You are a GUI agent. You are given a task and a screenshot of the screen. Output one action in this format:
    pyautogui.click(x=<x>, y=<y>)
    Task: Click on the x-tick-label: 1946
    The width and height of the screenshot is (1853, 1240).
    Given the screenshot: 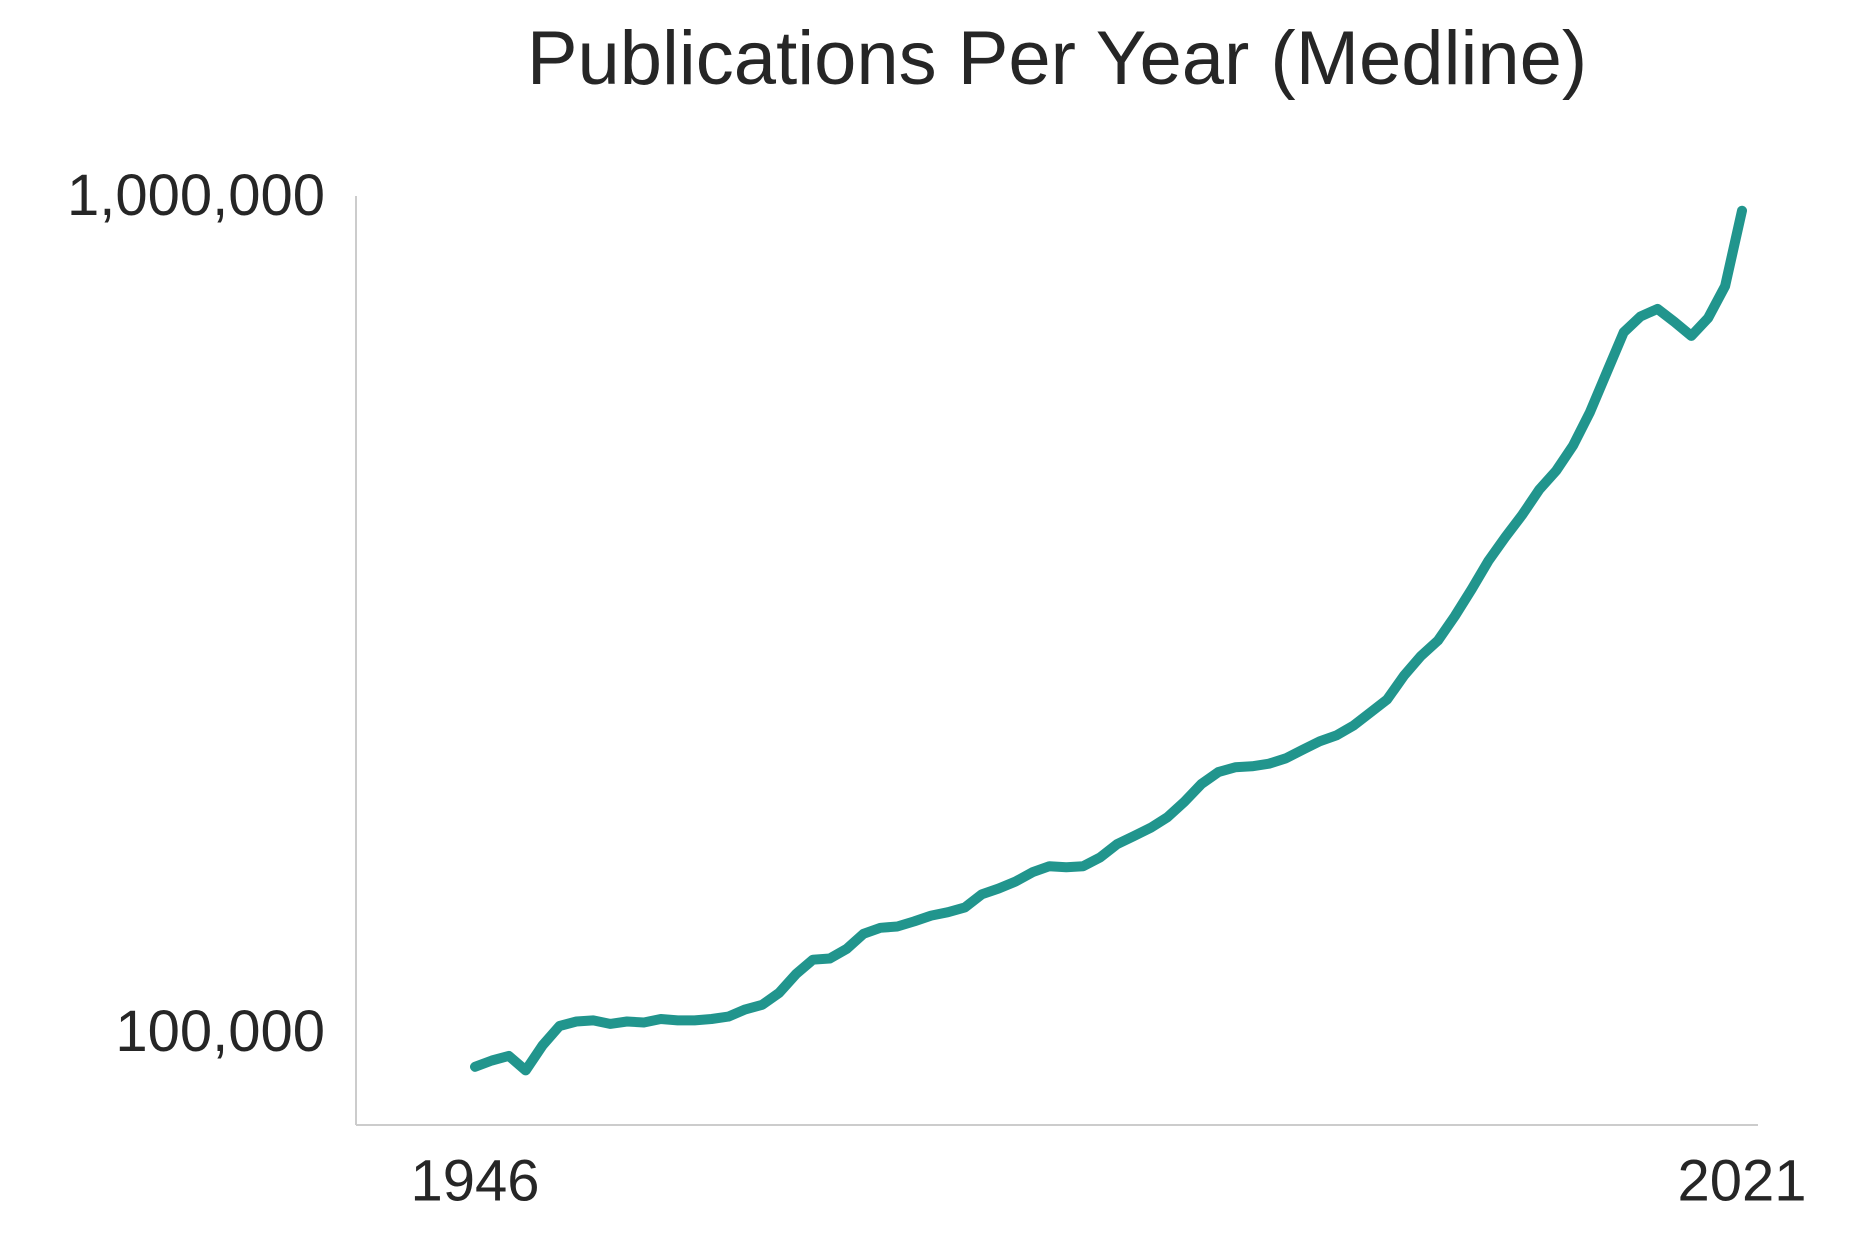 What is the action you would take?
    pyautogui.click(x=474, y=1180)
    